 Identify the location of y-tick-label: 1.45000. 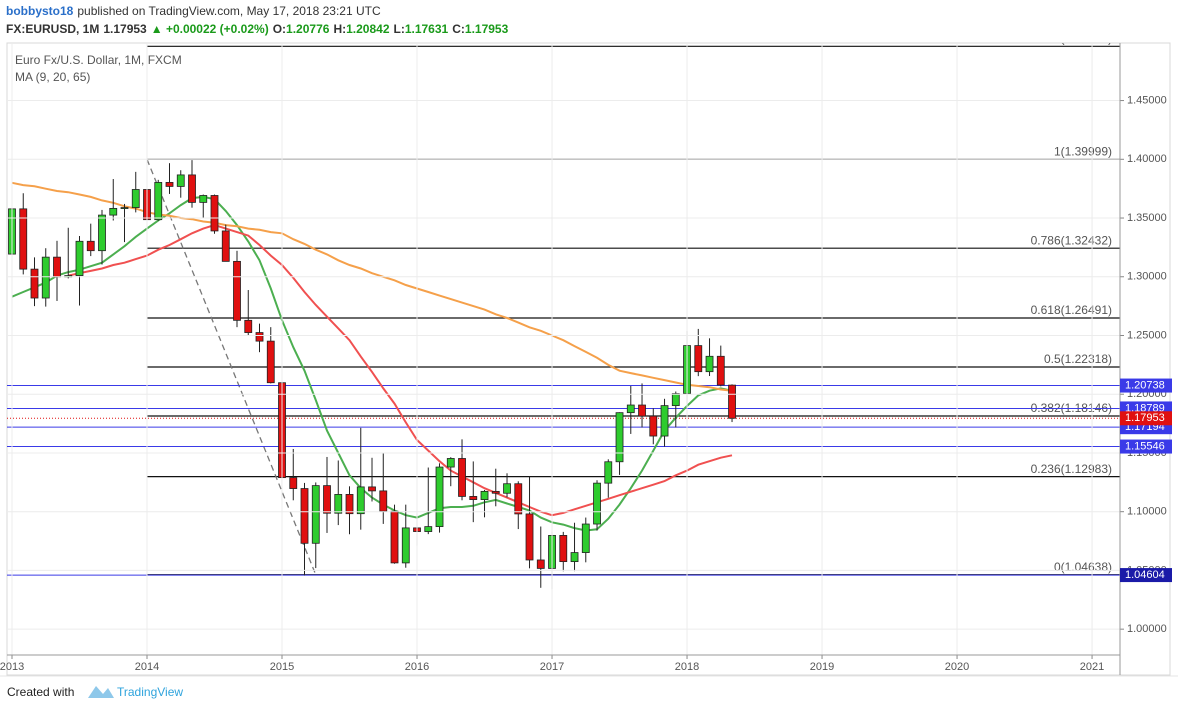
(1147, 100).